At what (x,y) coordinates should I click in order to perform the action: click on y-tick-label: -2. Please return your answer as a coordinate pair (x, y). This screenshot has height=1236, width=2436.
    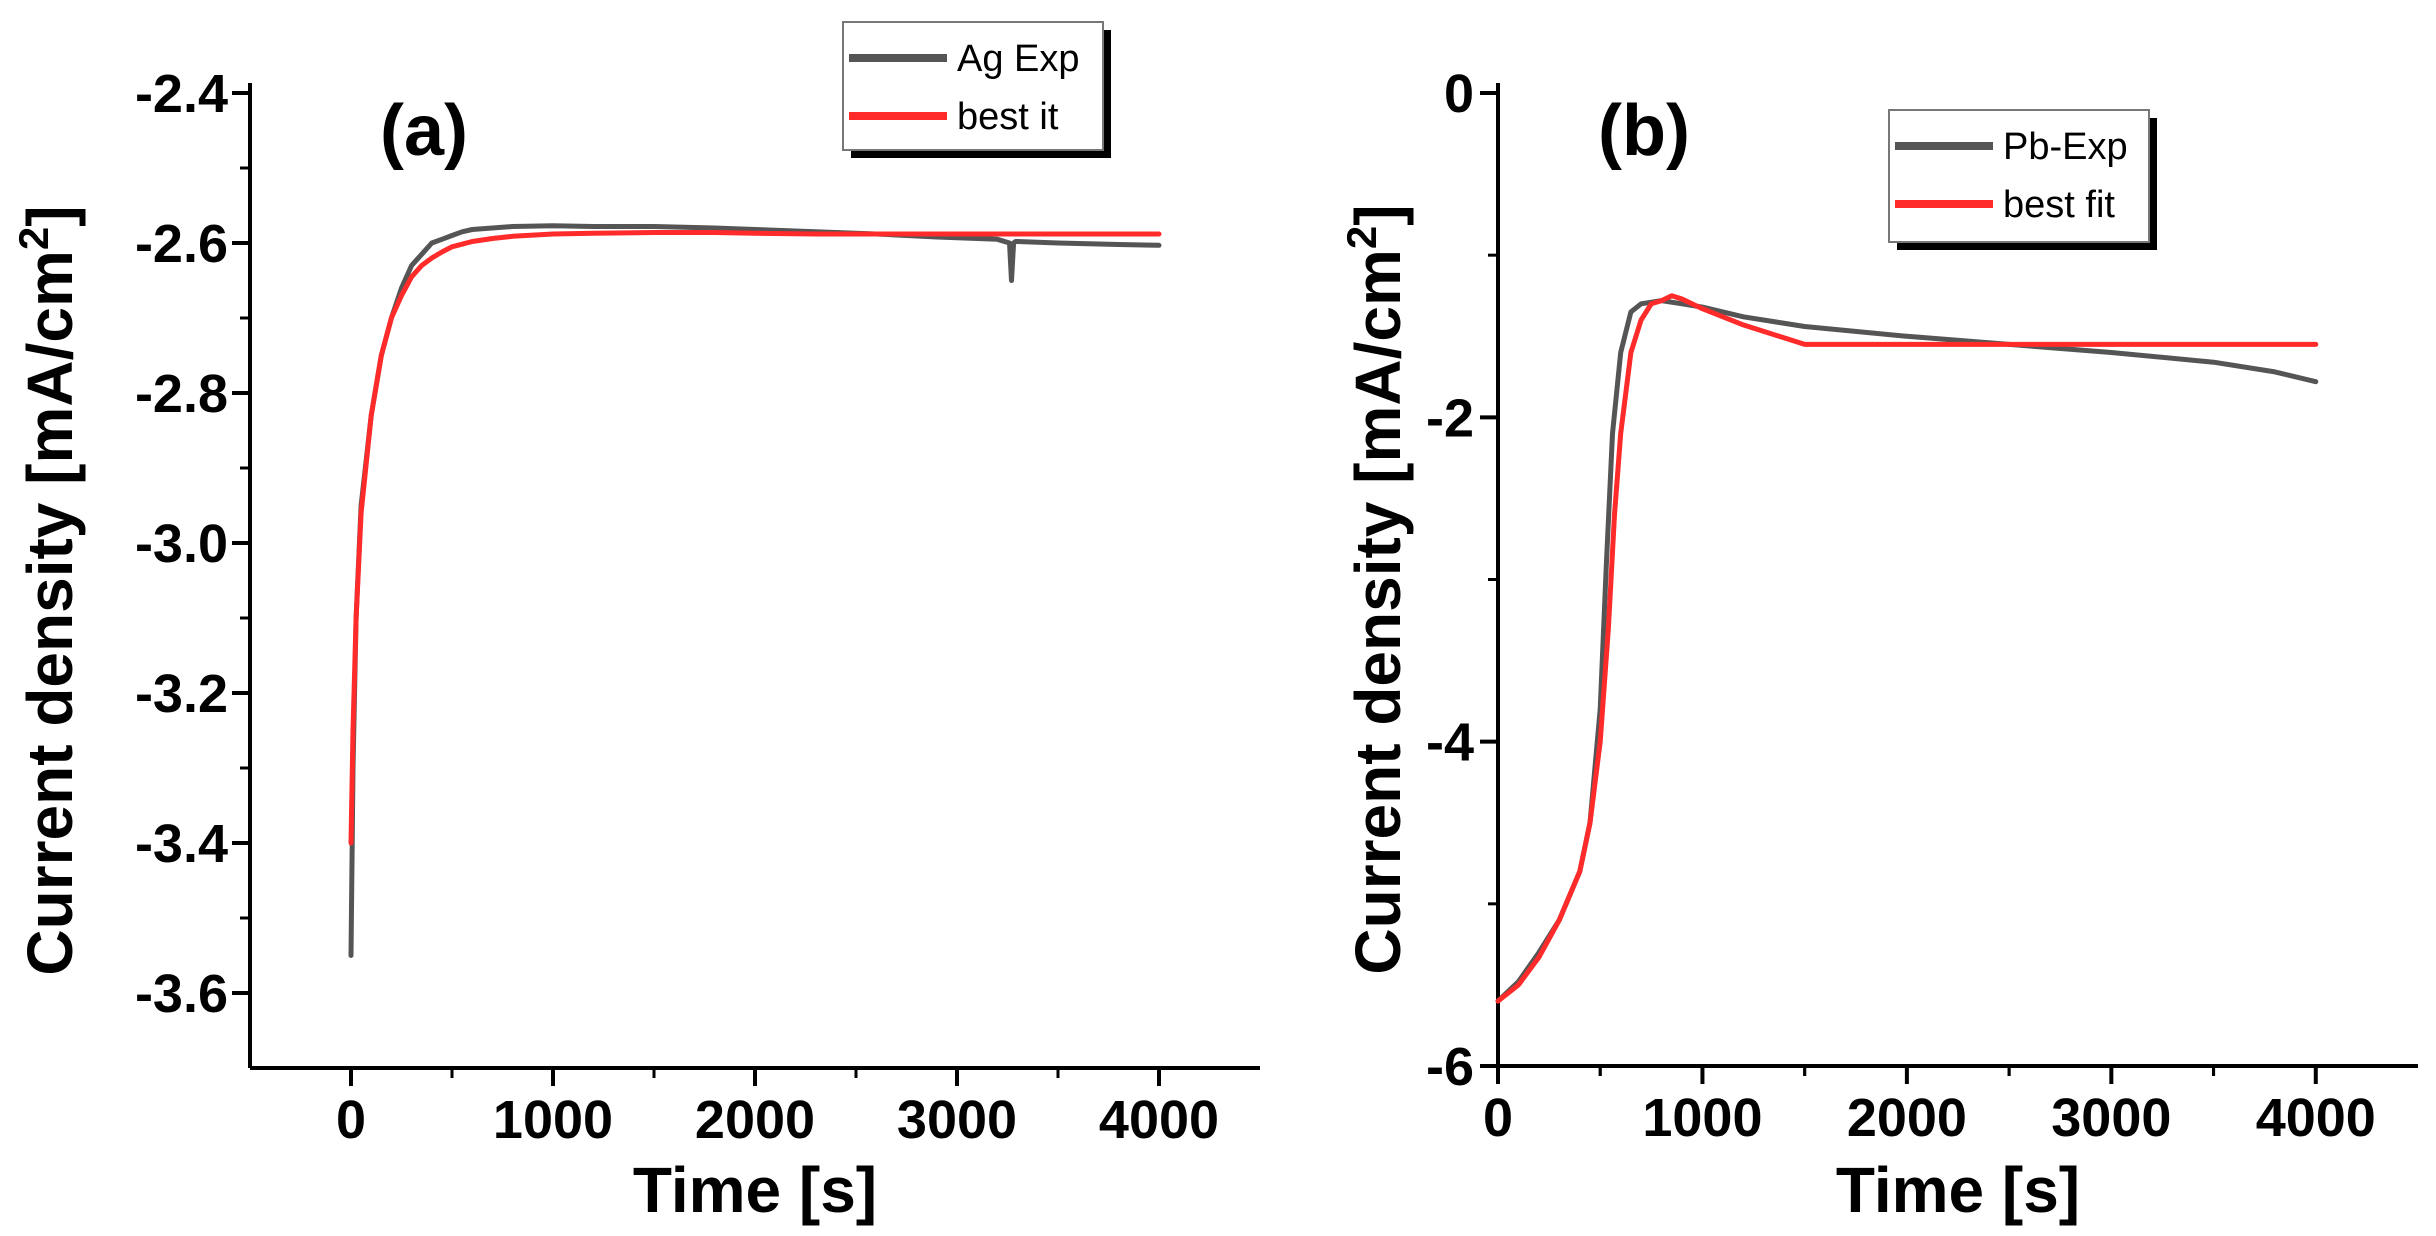
    Looking at the image, I should click on (1450, 418).